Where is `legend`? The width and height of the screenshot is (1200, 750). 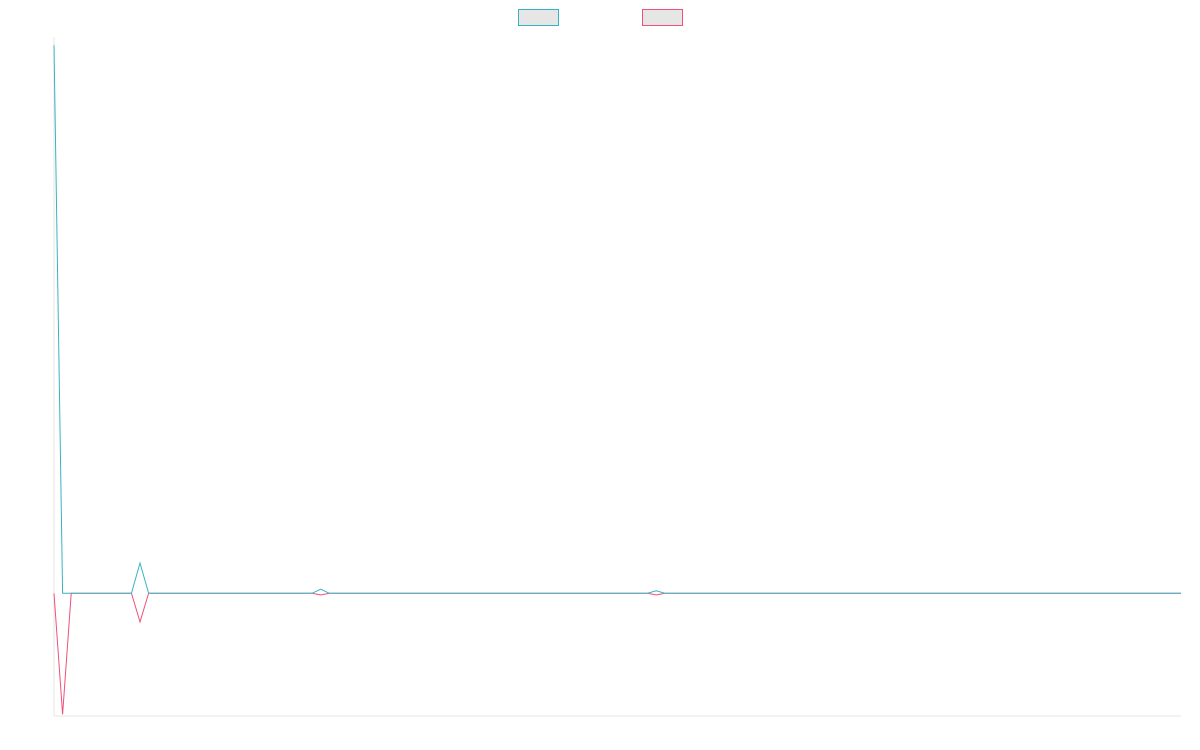
legend is located at coordinates (600, 17).